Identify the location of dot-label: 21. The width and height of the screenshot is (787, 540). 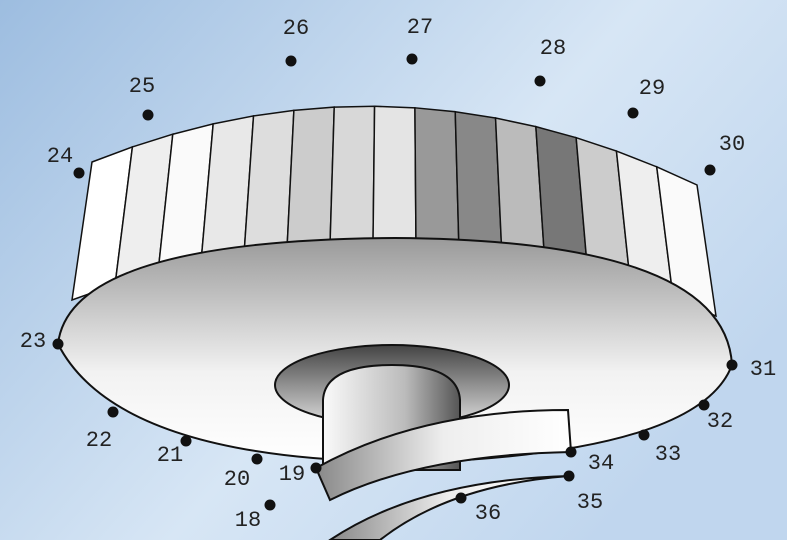
(170, 455).